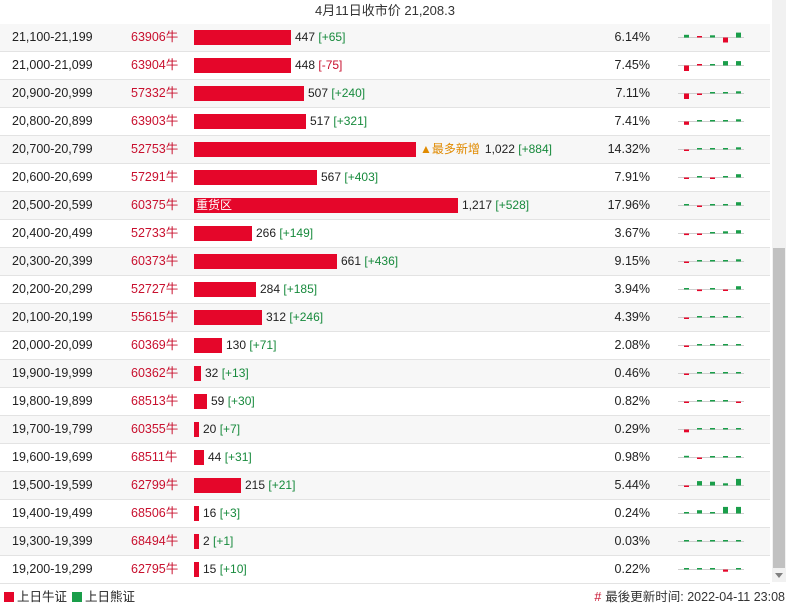 The height and width of the screenshot is (609, 791). Describe the element at coordinates (155, 429) in the screenshot. I see `warrant-code-link: 60355牛` at that location.